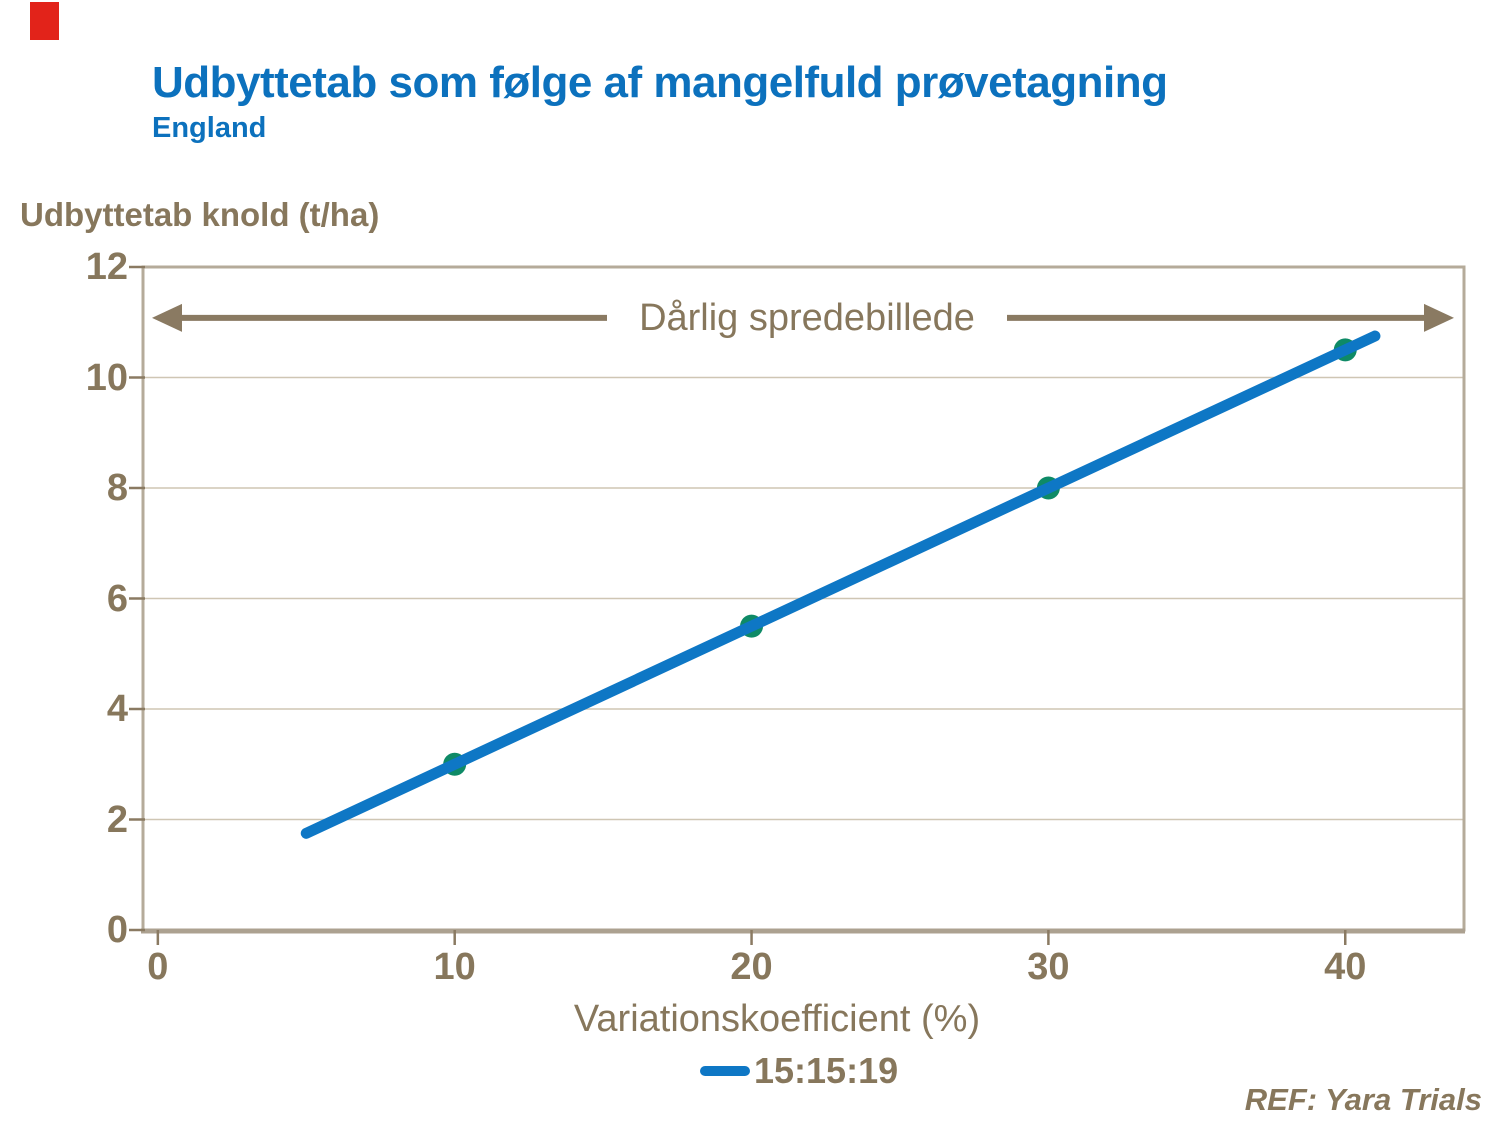 The height and width of the screenshot is (1125, 1500). Describe the element at coordinates (200, 214) in the screenshot. I see `y-axis-title: Udbyttetab knold (t/ha)` at that location.